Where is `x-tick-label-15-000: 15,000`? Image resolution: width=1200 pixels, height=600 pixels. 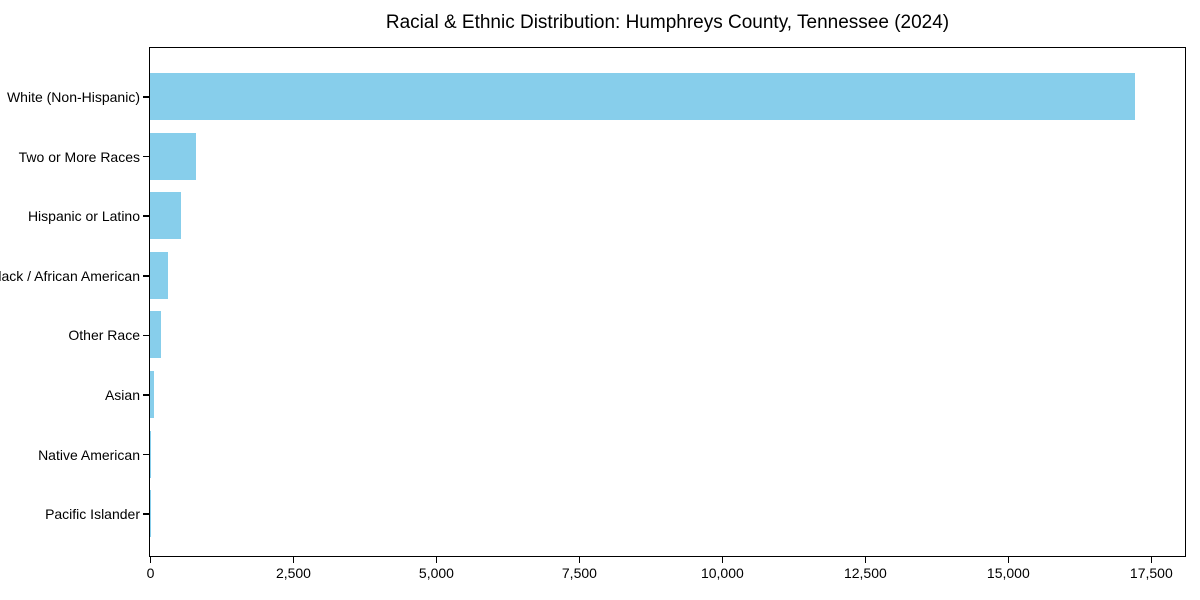 x-tick-label-15-000: 15,000 is located at coordinates (1008, 573).